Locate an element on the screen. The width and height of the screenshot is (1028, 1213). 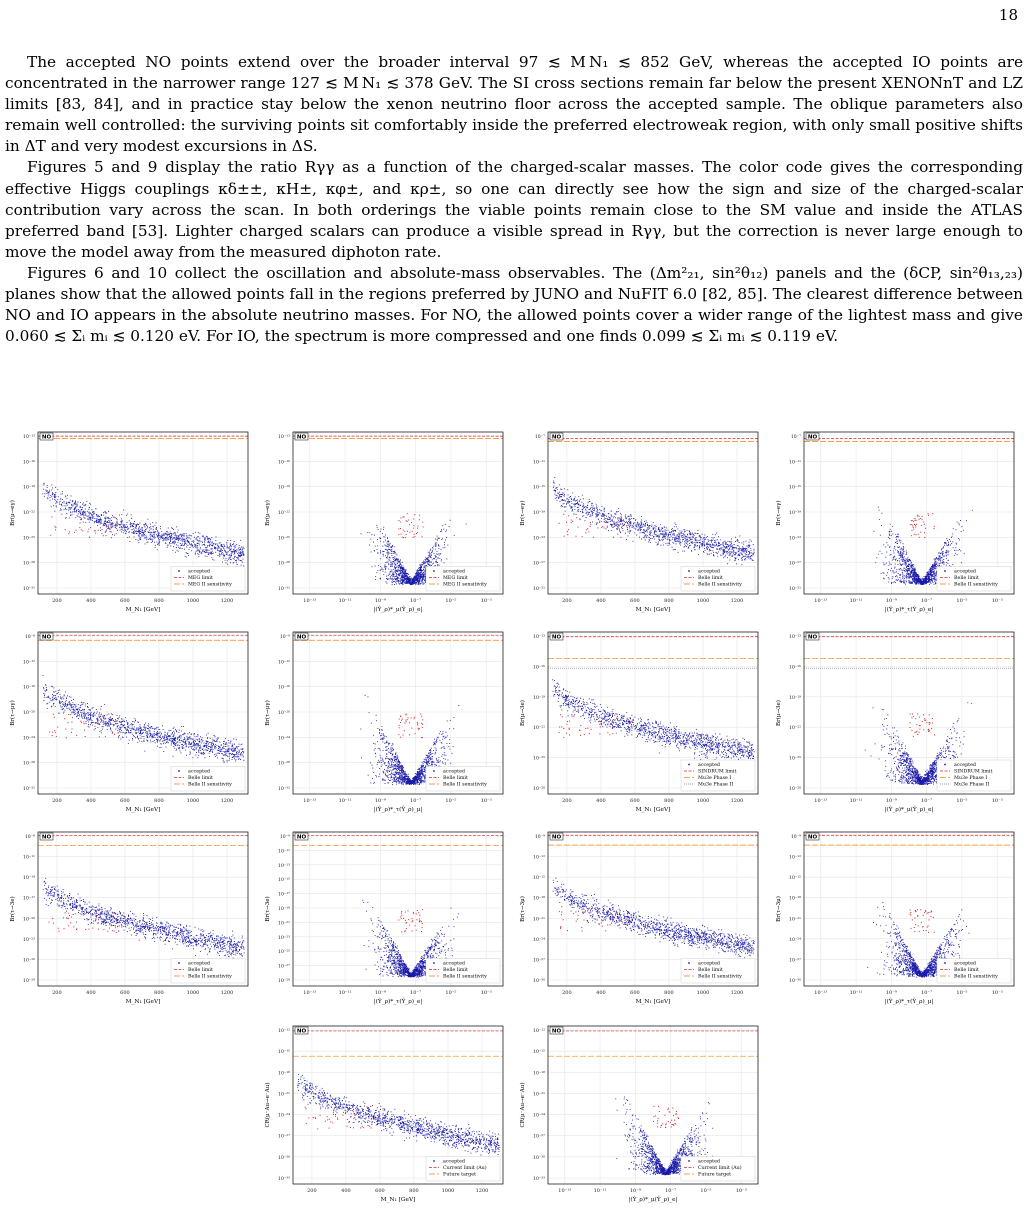
y-tick-label: 10⁻²⁵ is located at coordinates (29, 538).